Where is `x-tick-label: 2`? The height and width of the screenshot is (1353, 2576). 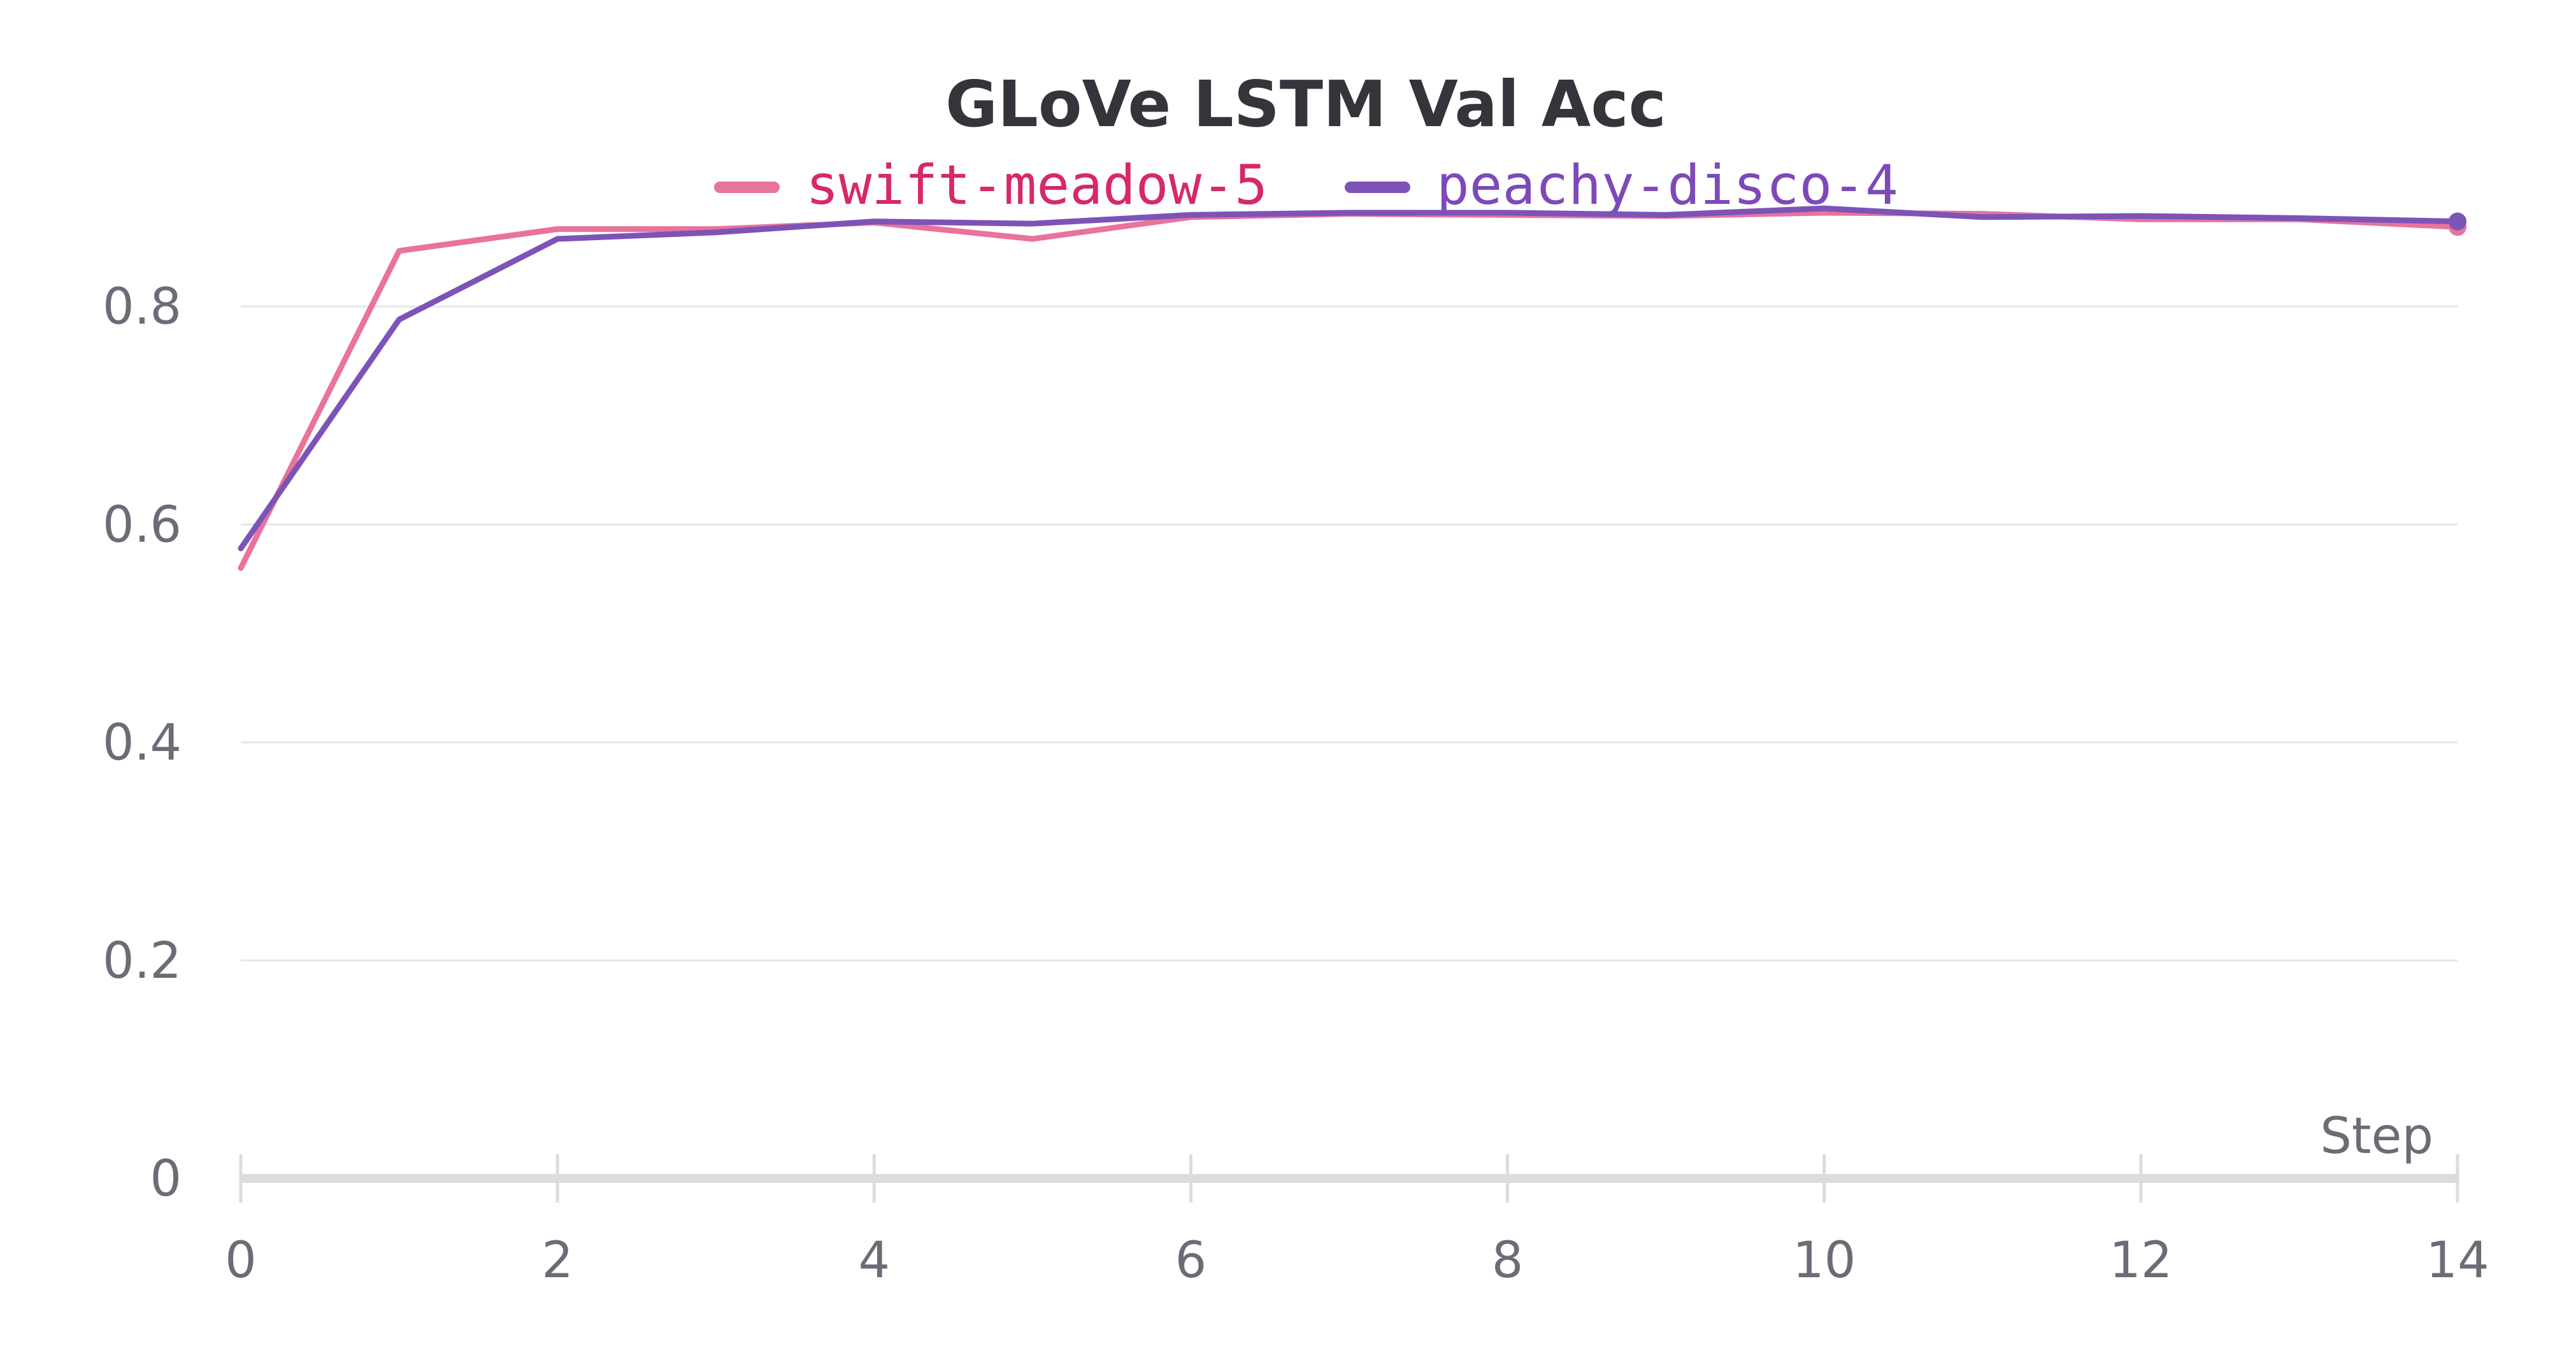
x-tick-label: 2 is located at coordinates (557, 1260).